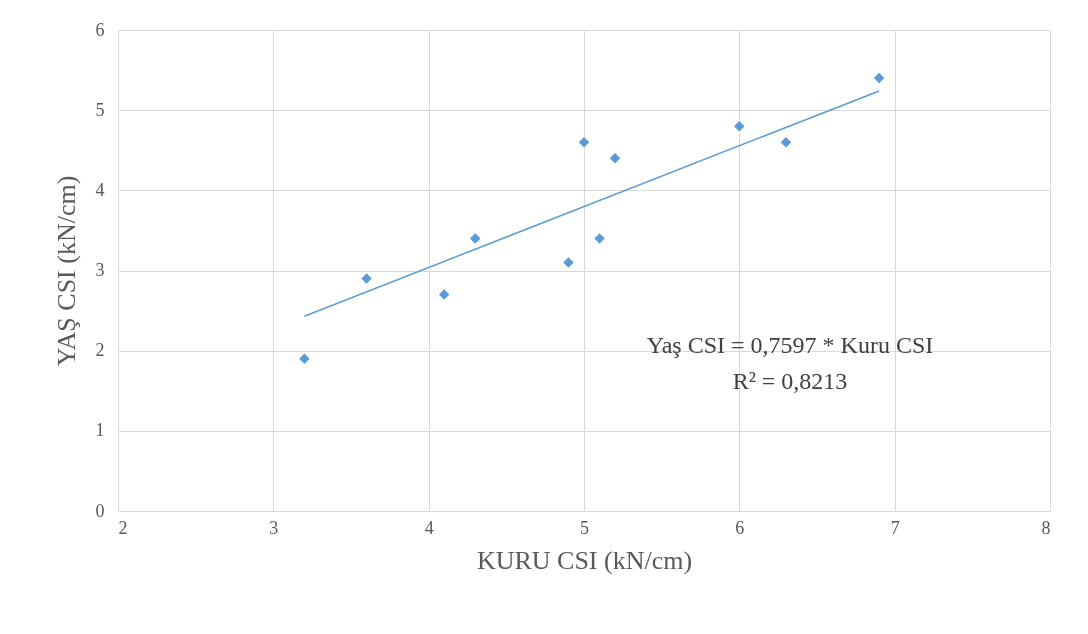  What do you see at coordinates (100, 510) in the screenshot?
I see `y-tick-label: 0` at bounding box center [100, 510].